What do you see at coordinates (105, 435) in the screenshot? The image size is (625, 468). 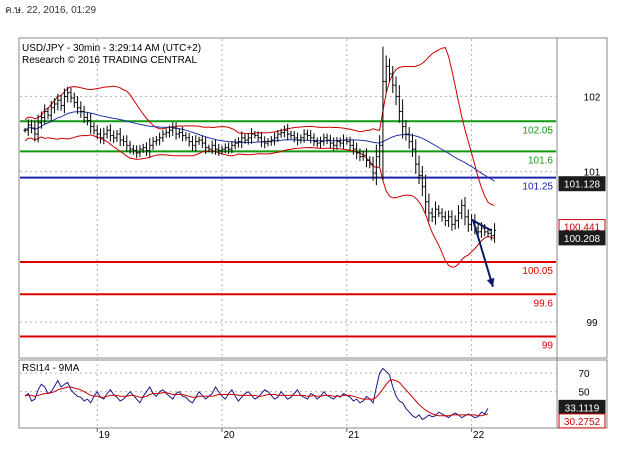 I see `date-tick-label: 19` at bounding box center [105, 435].